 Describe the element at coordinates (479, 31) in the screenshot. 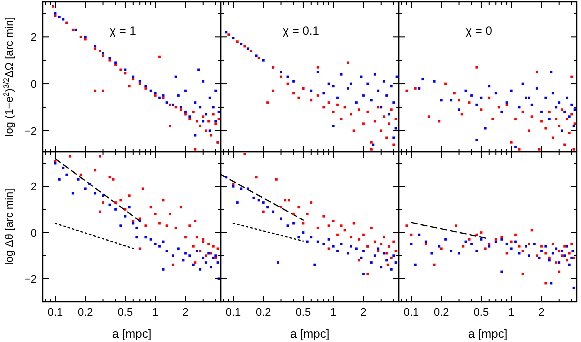

I see `text: χ = 0` at that location.